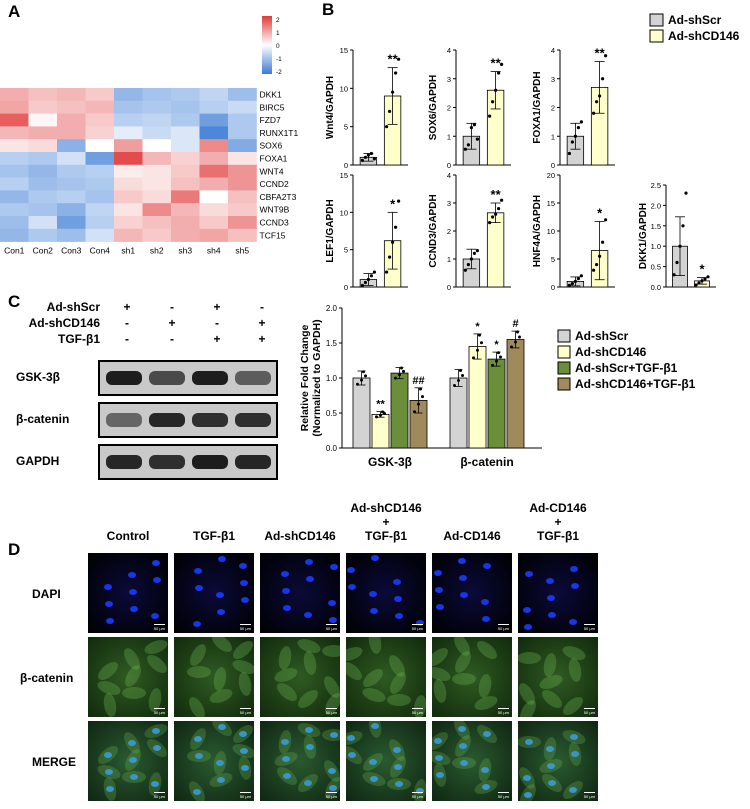 The height and width of the screenshot is (809, 750). Describe the element at coordinates (553, 108) in the screenshot. I see `y-tick-label: 2` at that location.